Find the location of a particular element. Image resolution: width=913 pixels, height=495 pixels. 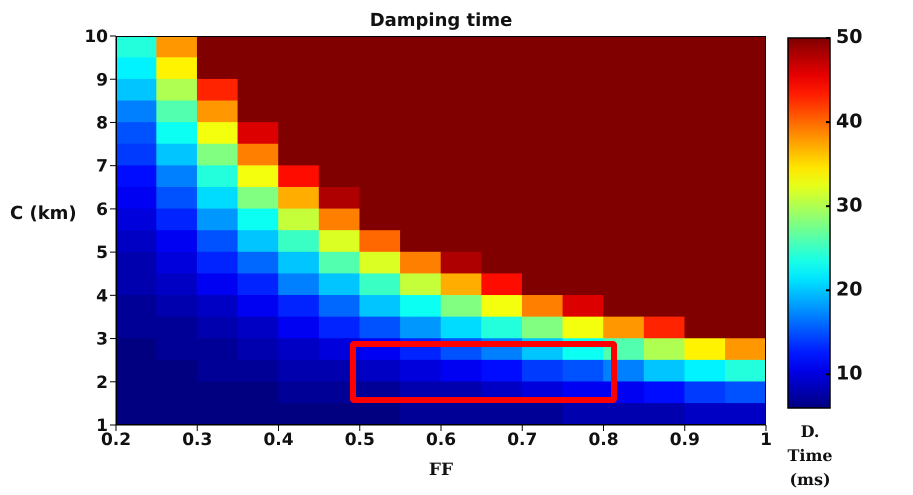

x-tick-label: 0.6 is located at coordinates (441, 440).